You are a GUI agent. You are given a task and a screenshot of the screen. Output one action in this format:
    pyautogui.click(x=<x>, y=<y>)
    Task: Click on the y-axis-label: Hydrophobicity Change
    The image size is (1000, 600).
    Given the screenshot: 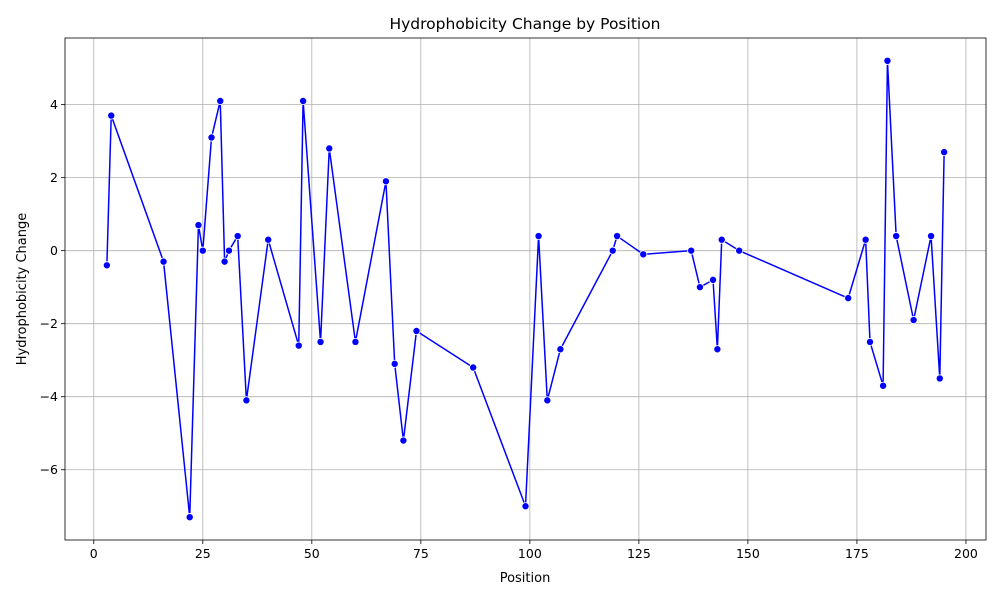 What is the action you would take?
    pyautogui.click(x=22, y=289)
    